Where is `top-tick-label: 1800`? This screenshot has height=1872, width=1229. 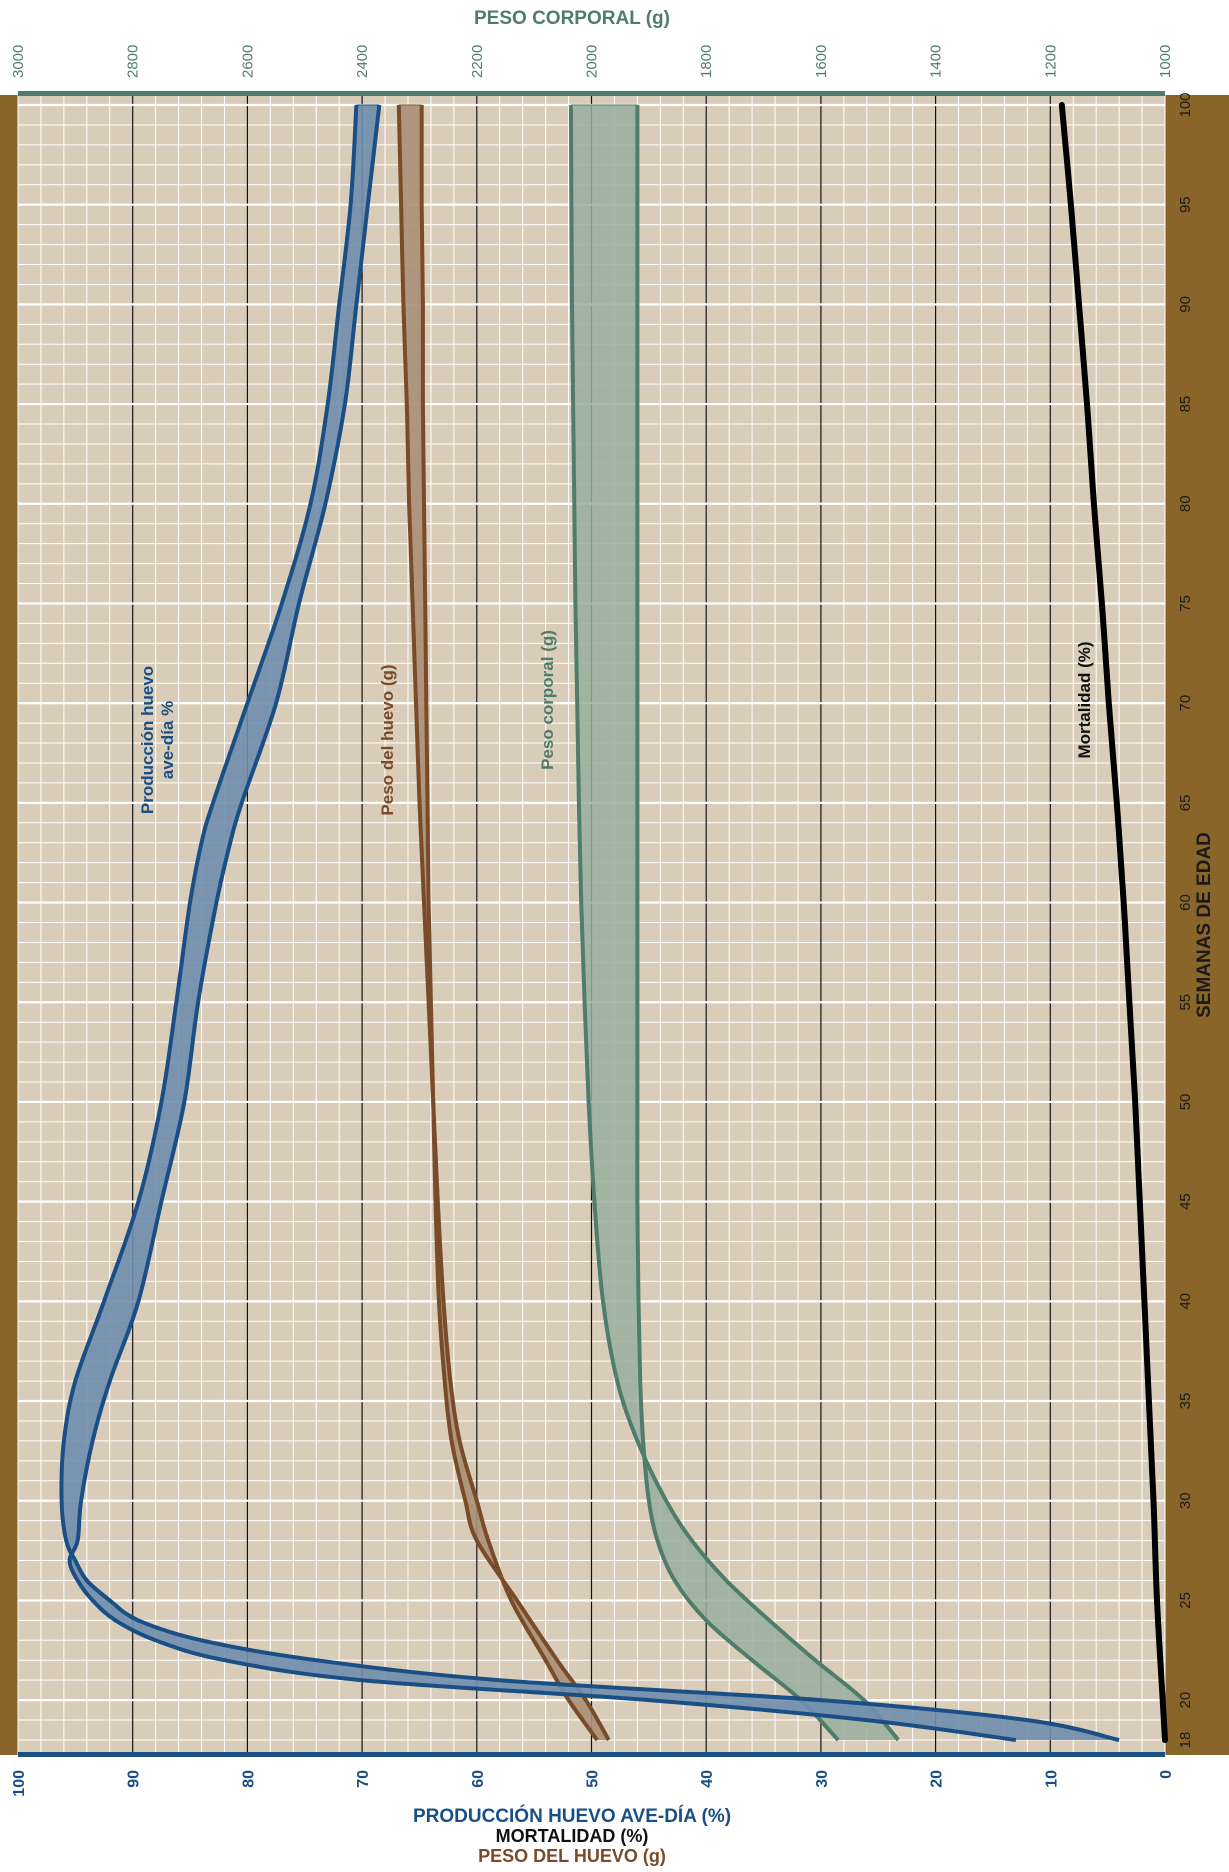
top-tick-label: 1800 is located at coordinates (706, 61).